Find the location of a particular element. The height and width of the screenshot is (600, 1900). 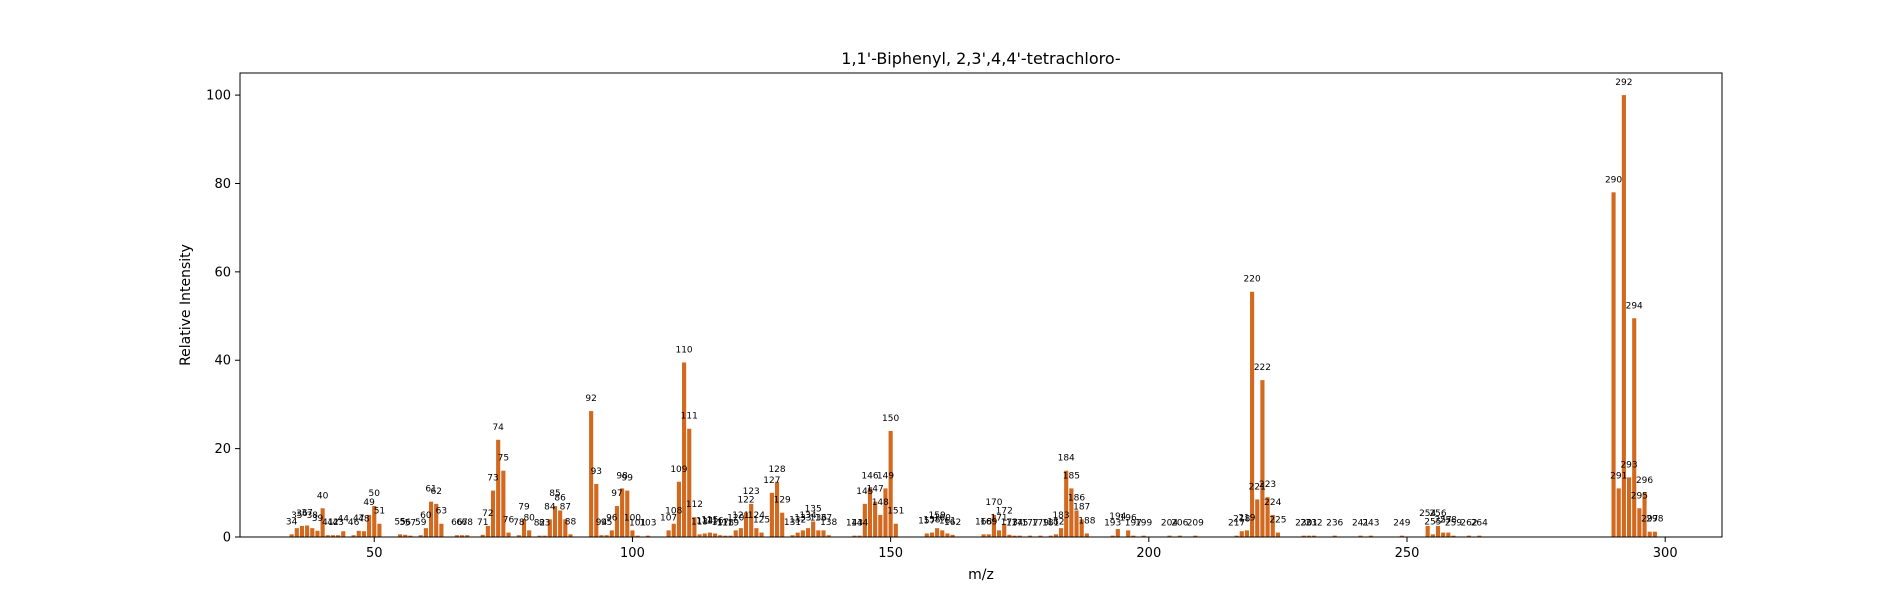

peak-label: 72 is located at coordinates (487, 514).